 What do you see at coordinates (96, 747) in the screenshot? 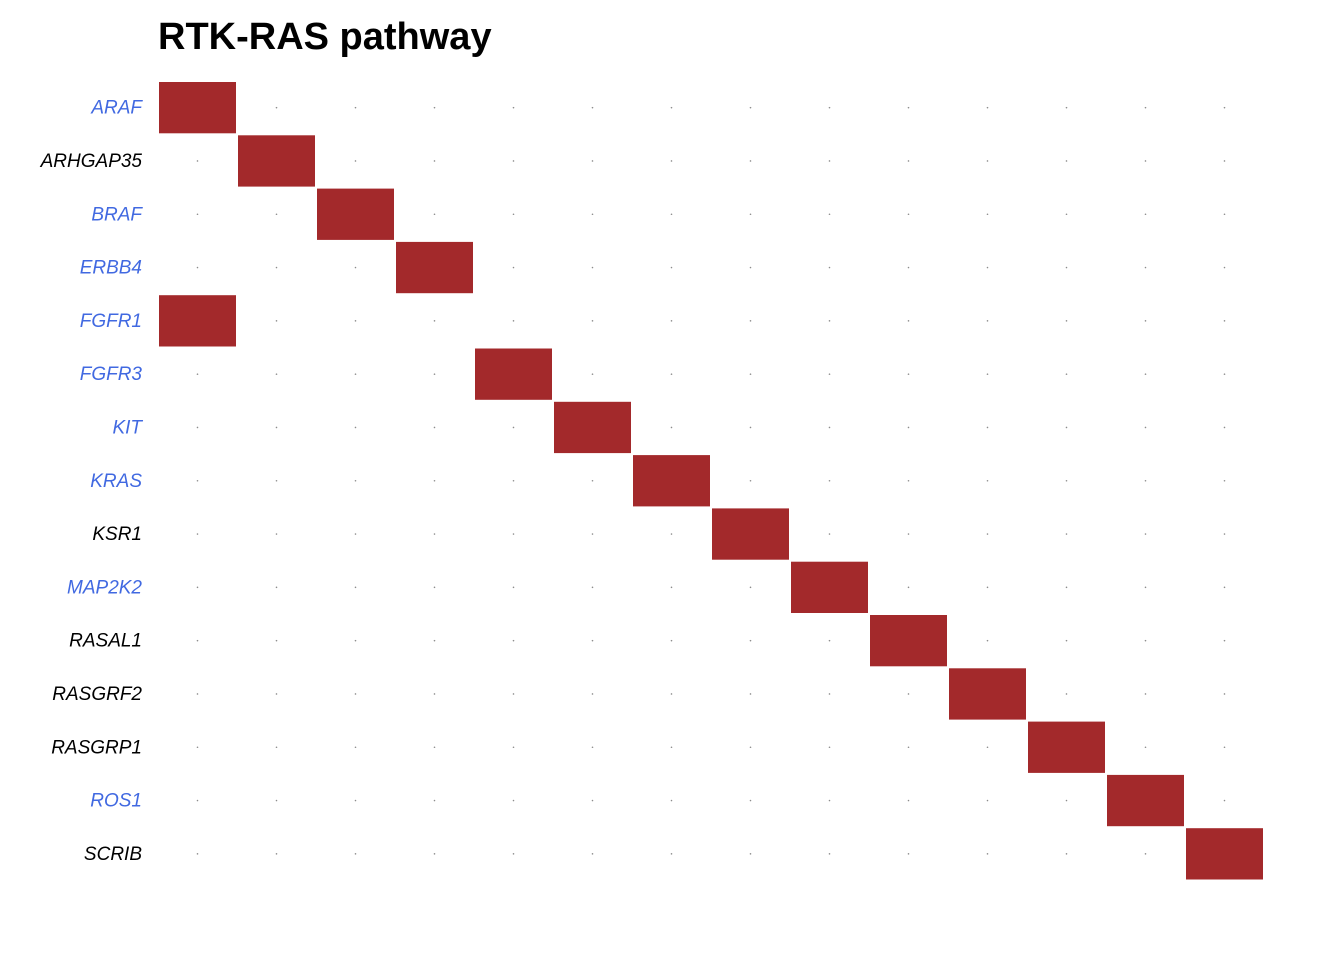
I see `gene-label-rasgrp1: RASGRP1` at bounding box center [96, 747].